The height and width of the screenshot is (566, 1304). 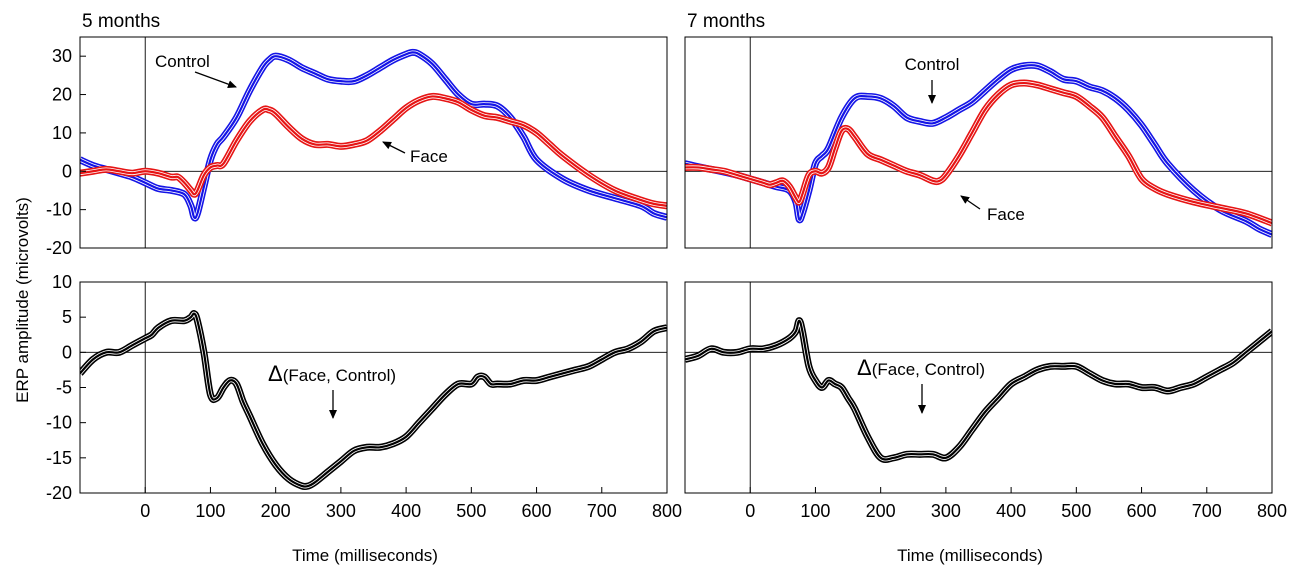 I want to click on y-tick-label: 30, so click(x=62, y=56).